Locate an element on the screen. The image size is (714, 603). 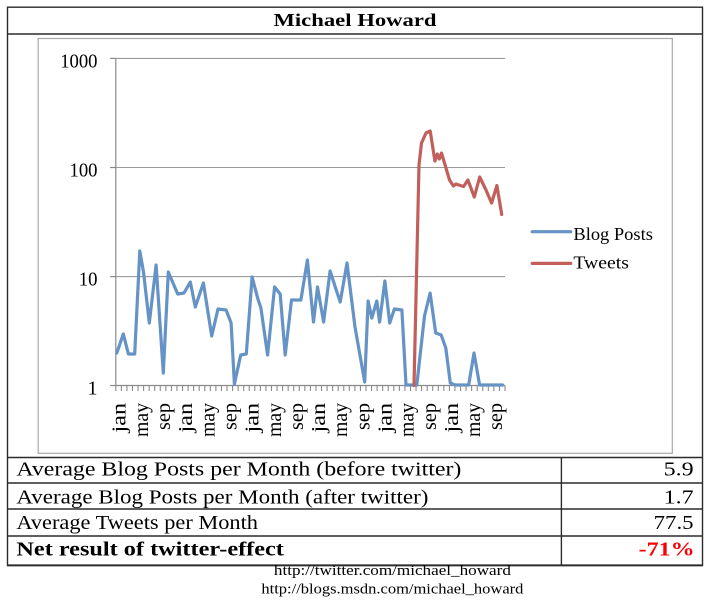
svg-text: 77.5 is located at coordinates (674, 523).